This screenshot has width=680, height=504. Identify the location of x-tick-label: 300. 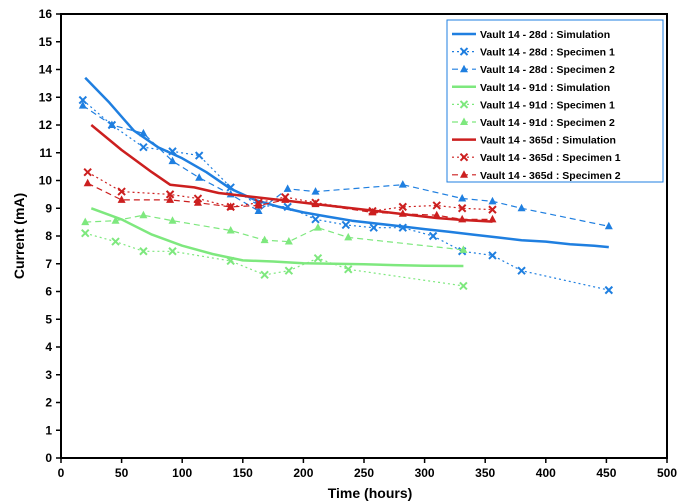
(425, 473).